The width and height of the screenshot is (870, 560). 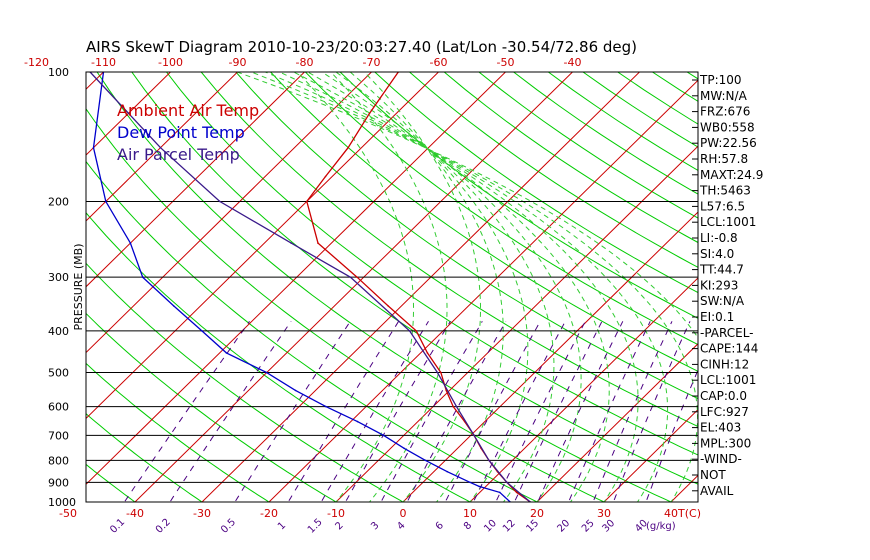 I want to click on bottom-temp-tick-label: 20, so click(x=537, y=513).